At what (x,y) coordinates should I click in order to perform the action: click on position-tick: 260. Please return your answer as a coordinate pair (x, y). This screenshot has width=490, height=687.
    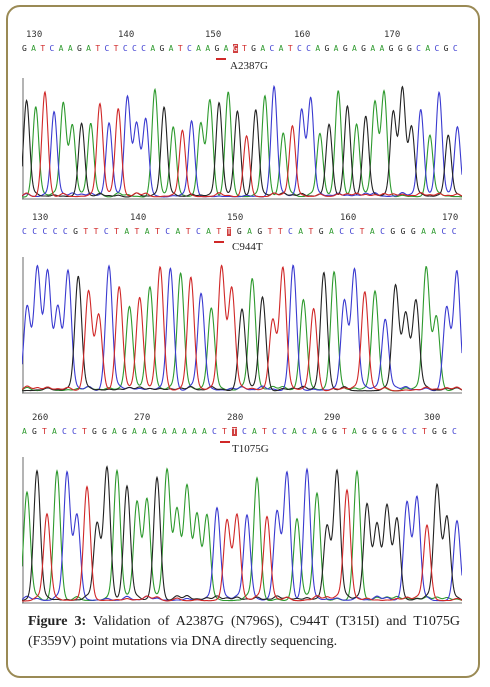
    Looking at the image, I should click on (40, 418).